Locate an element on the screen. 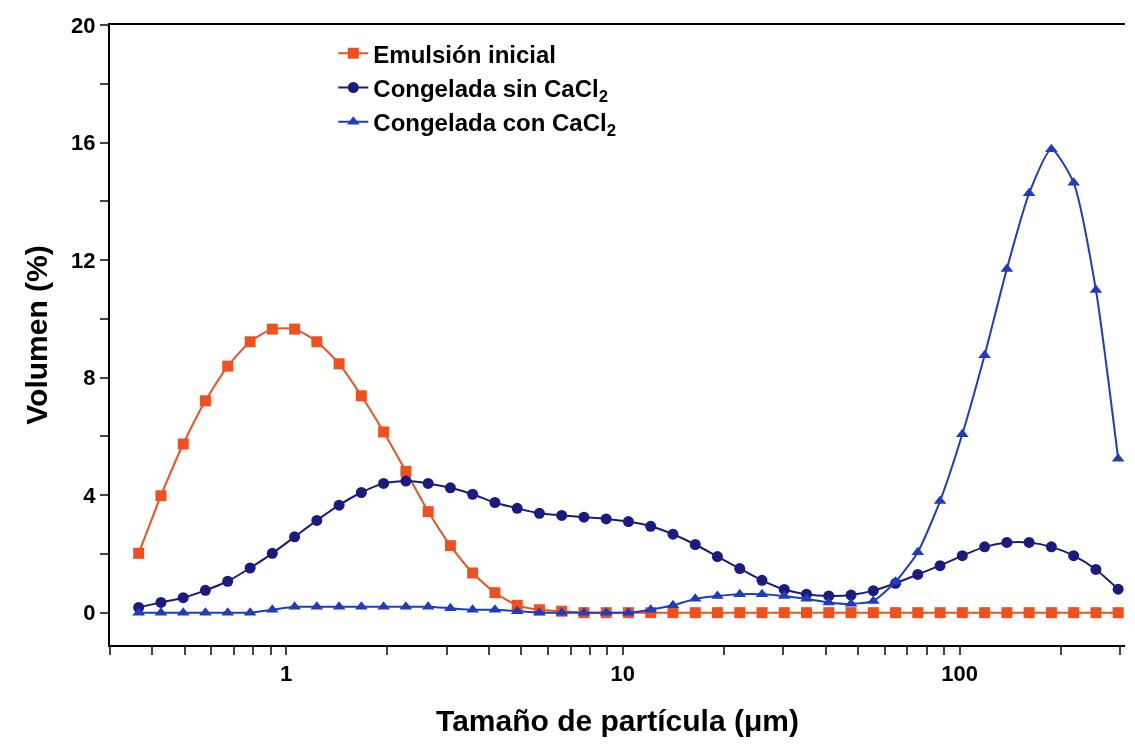  x-tick-label: 10 is located at coordinates (623, 674).